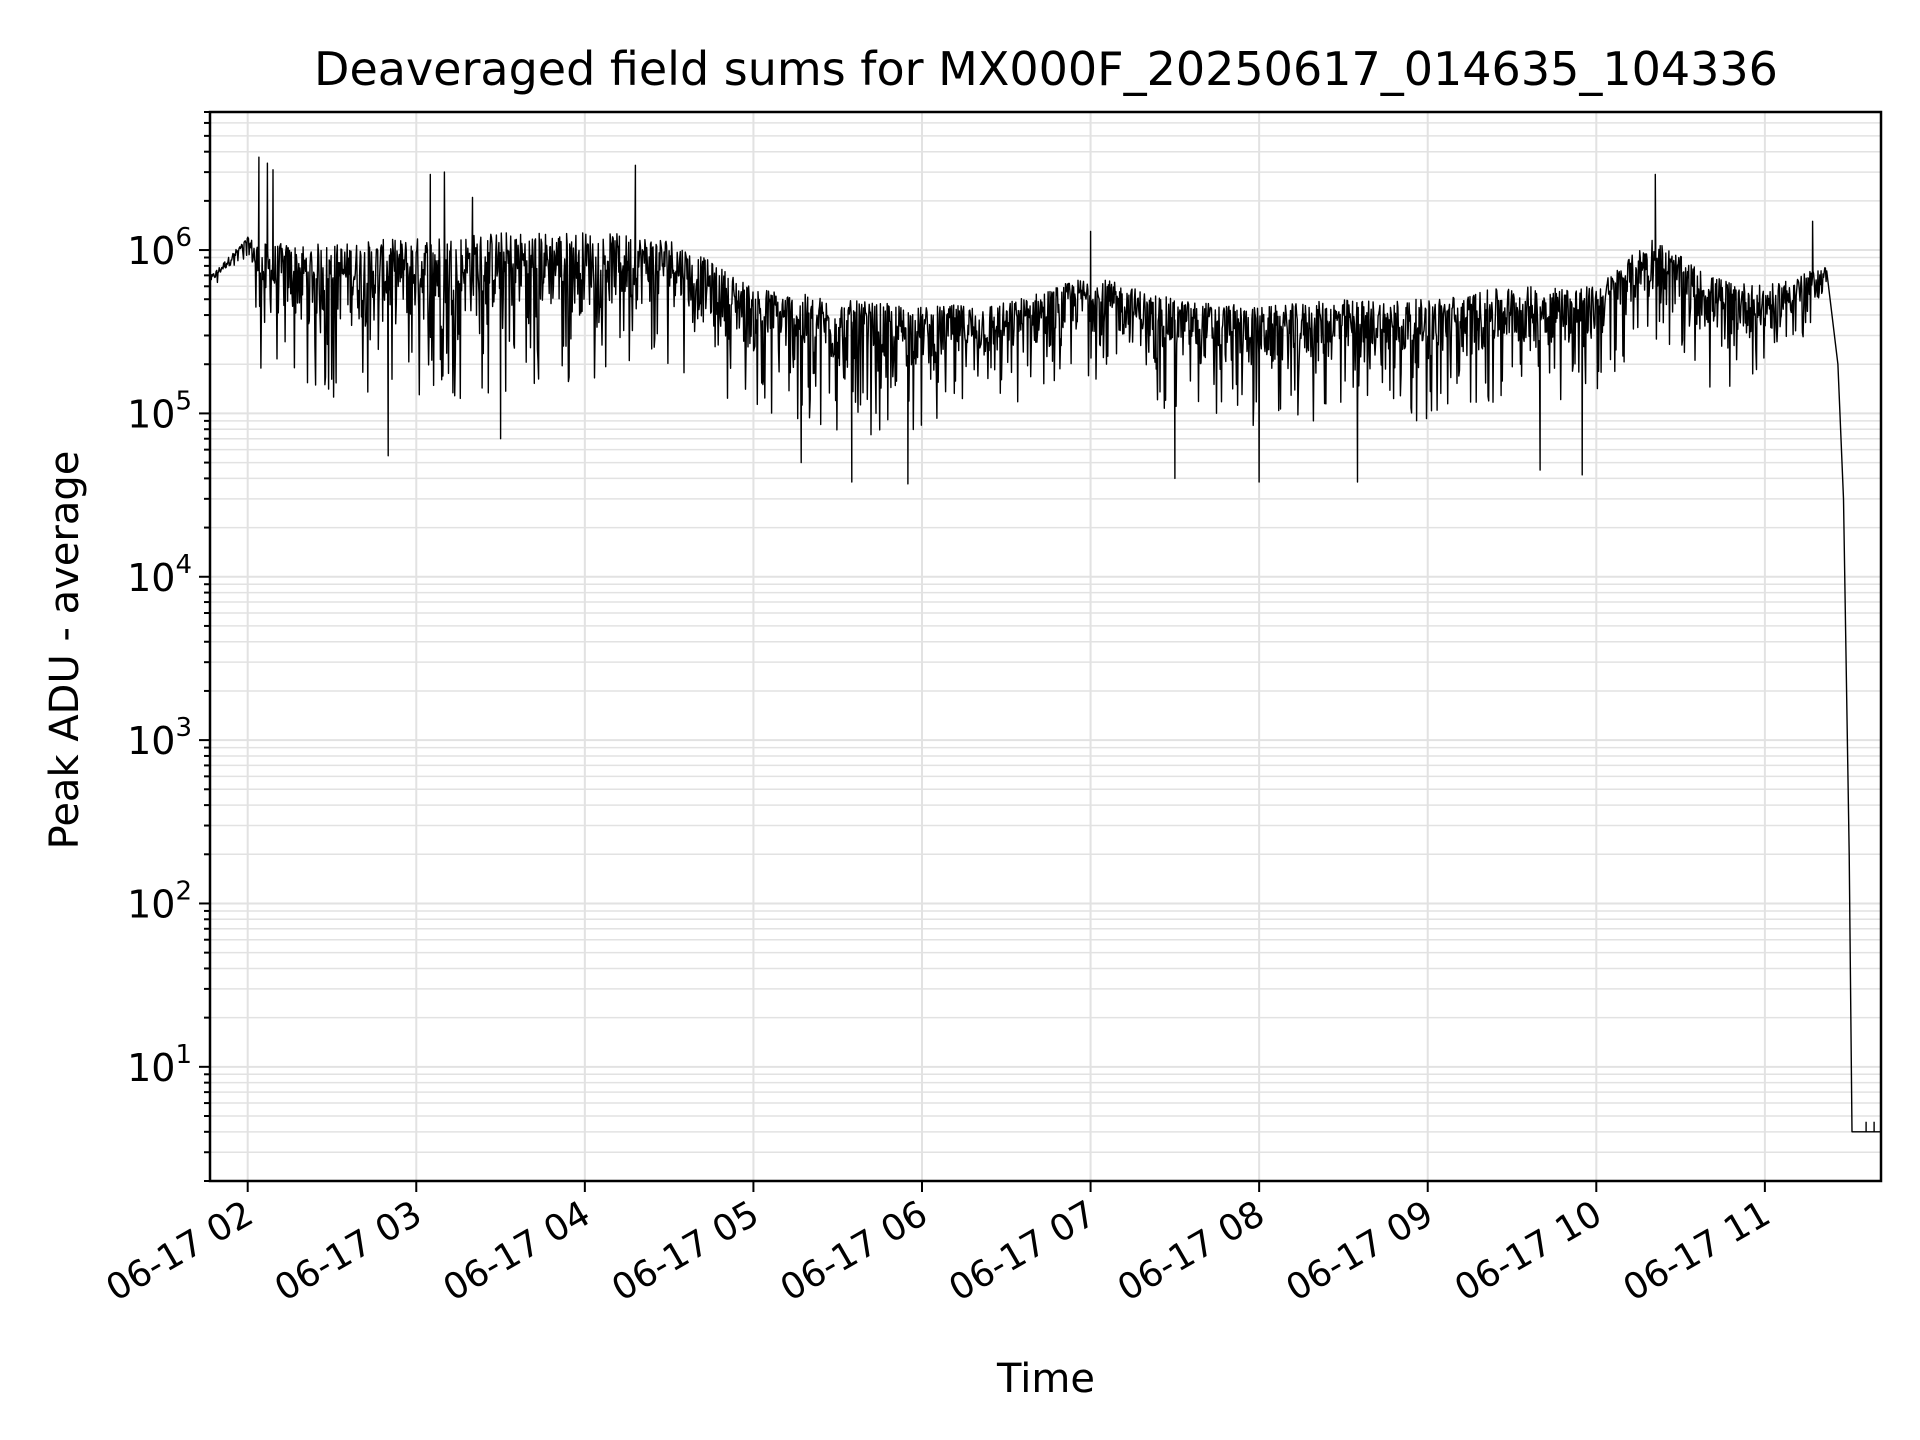 This screenshot has width=1920, height=1440. I want to click on x-axis-label: Time, so click(1045, 1379).